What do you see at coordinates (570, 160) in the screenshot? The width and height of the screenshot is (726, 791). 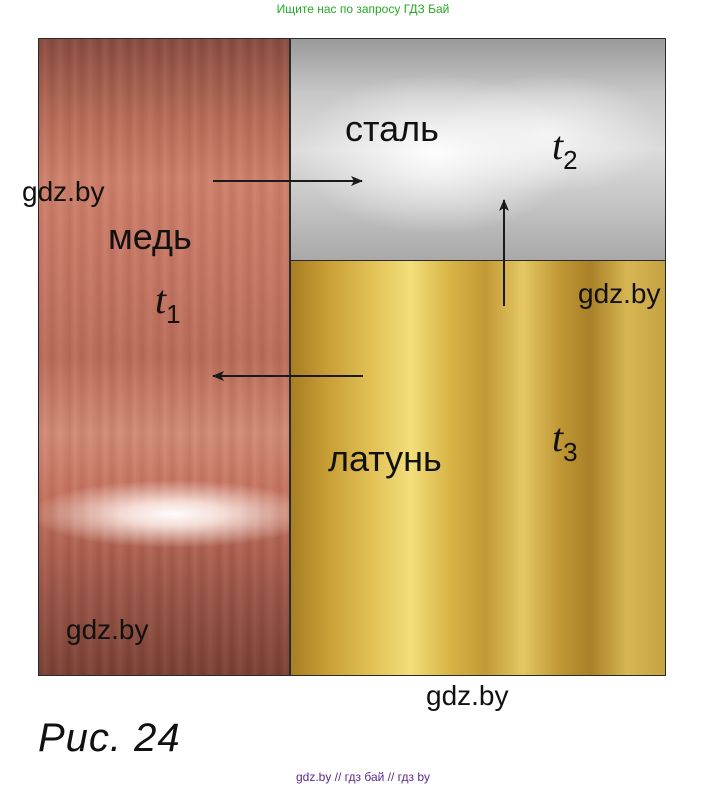 I see `steel-temp-index: 2` at bounding box center [570, 160].